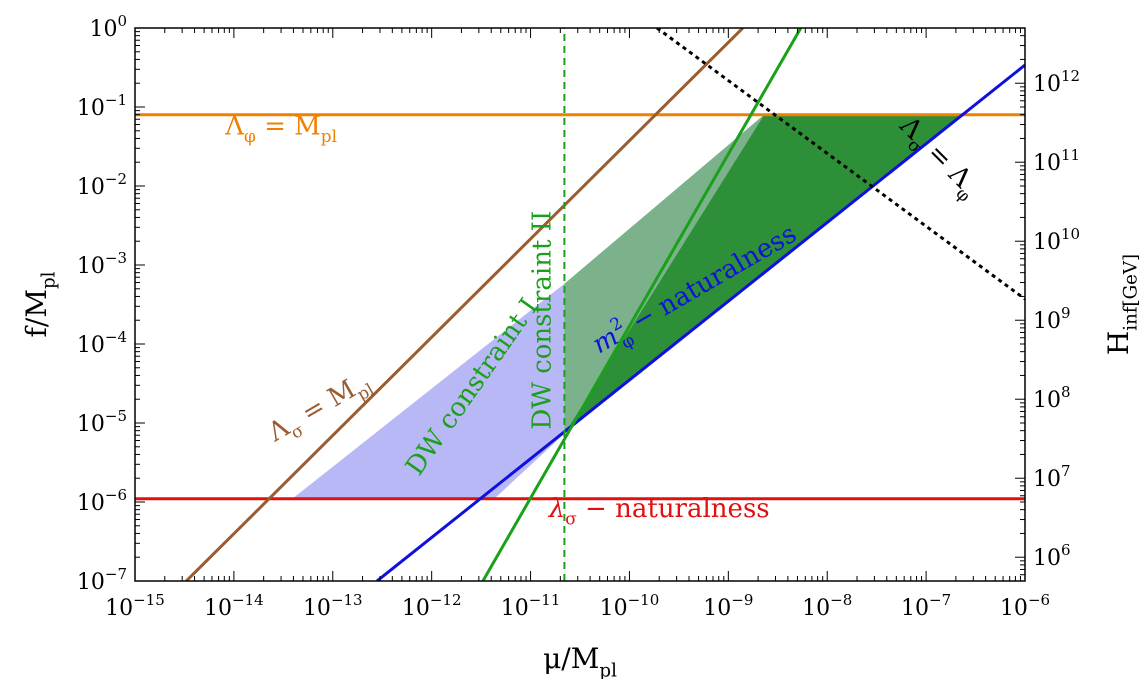 The height and width of the screenshot is (679, 1142). Describe the element at coordinates (1052, 319) in the screenshot. I see `y2-tick-label: 10⁹` at that location.